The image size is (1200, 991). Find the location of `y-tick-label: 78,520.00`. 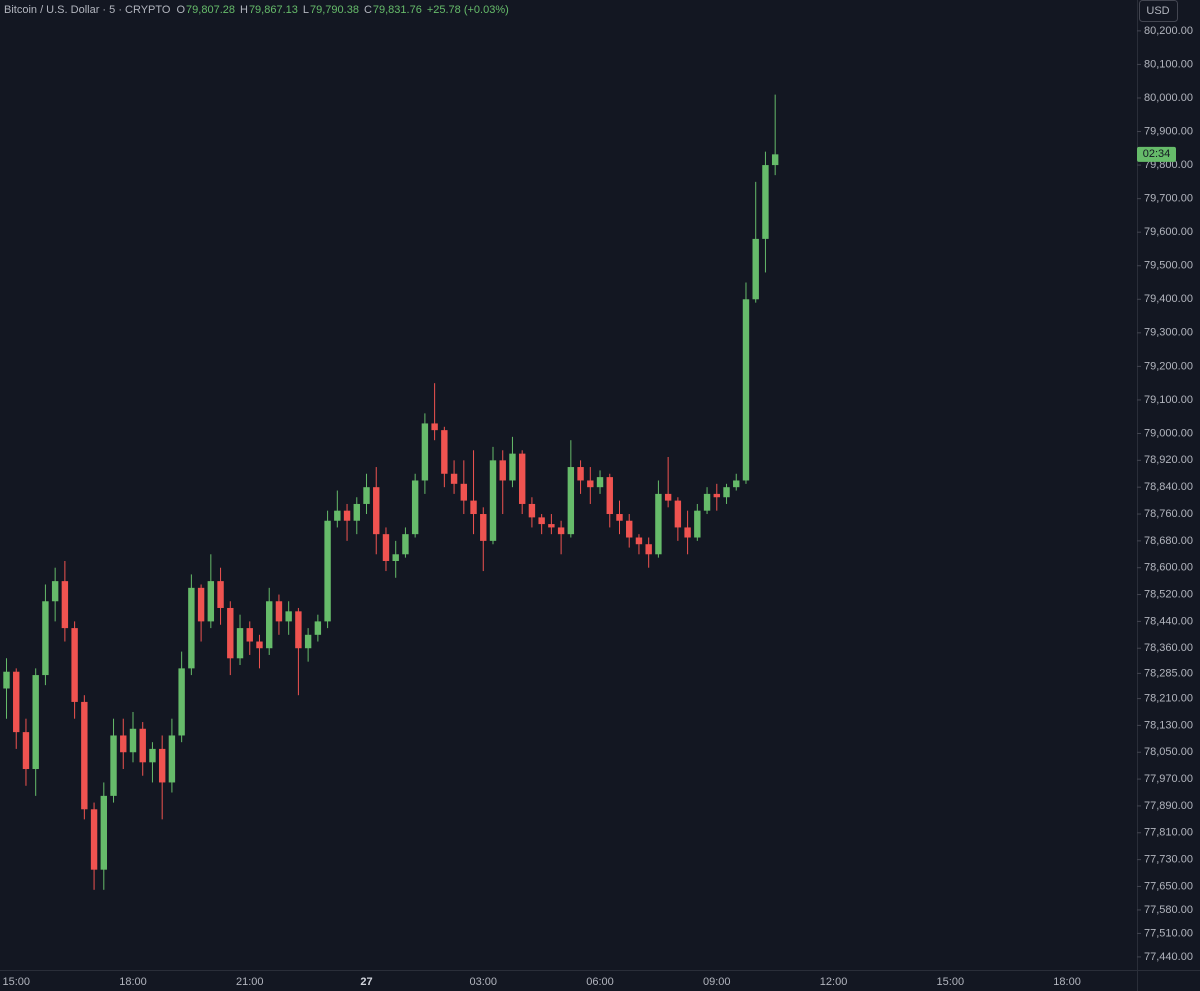

y-tick-label: 78,520.00 is located at coordinates (1168, 594).